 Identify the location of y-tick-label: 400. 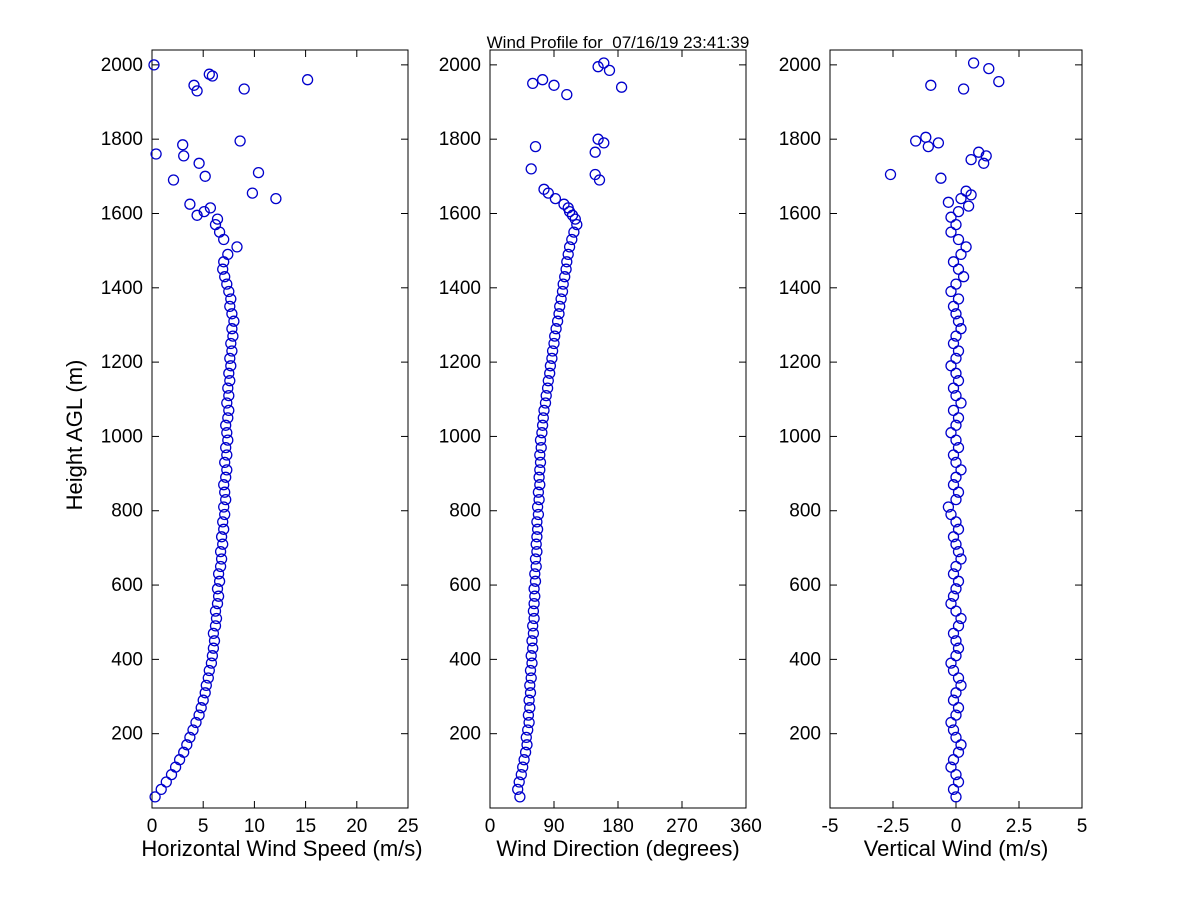
(465, 659).